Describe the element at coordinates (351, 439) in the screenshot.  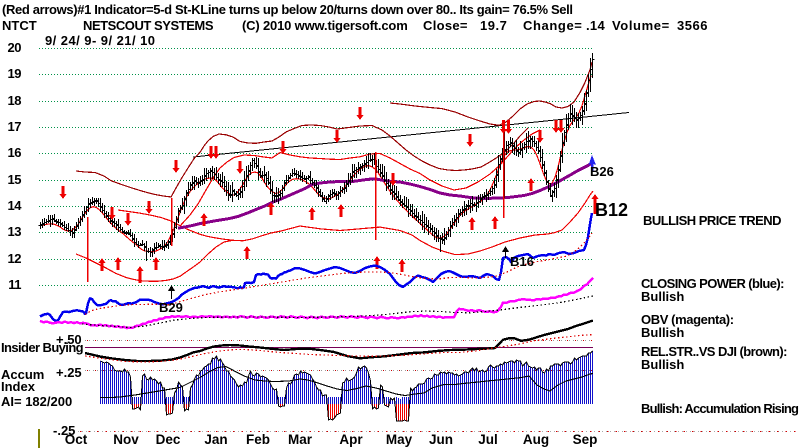
I see `svg-text: Apr` at that location.